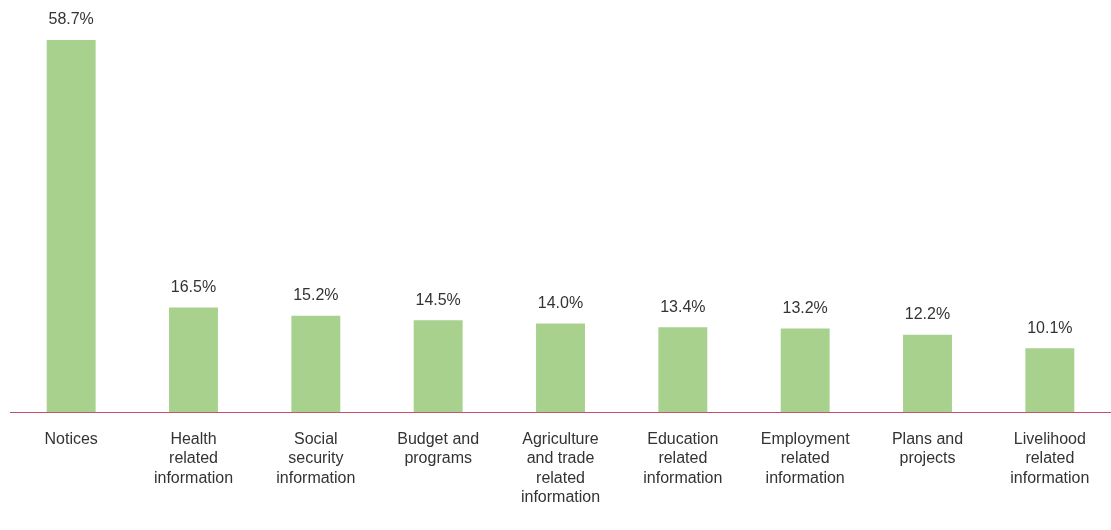 The height and width of the screenshot is (530, 1111). What do you see at coordinates (316, 458) in the screenshot?
I see `x-tick-label: Social security information` at bounding box center [316, 458].